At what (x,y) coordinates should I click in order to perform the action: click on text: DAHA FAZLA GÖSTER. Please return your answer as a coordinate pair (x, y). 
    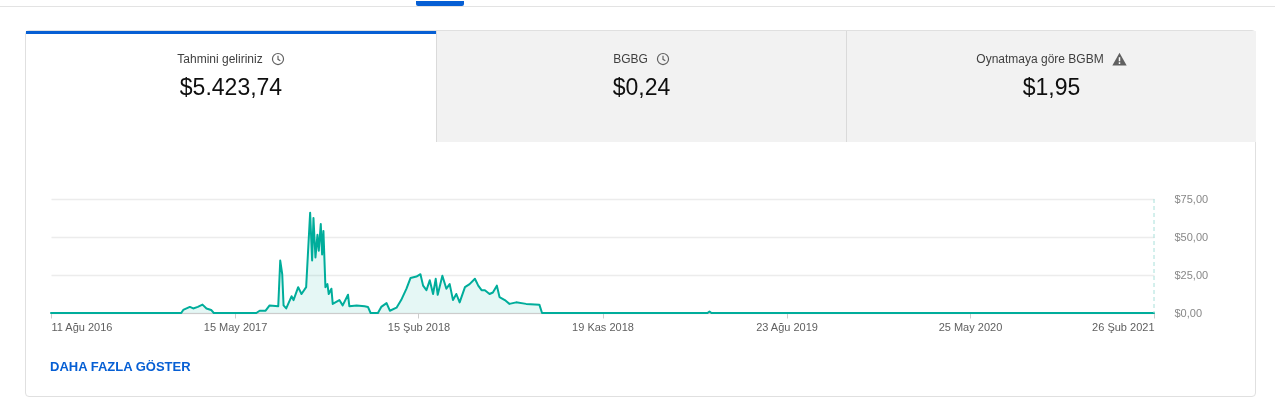
    Looking at the image, I should click on (120, 367).